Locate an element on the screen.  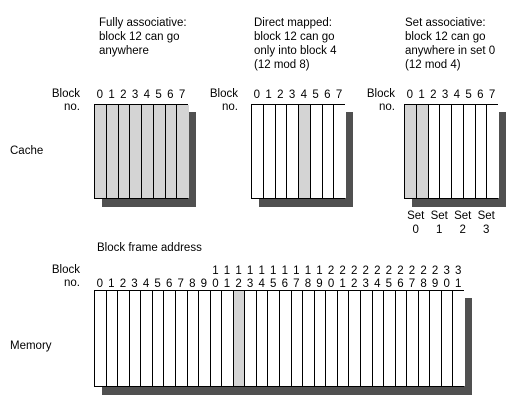
set-label-3: Set 3 is located at coordinates (486, 223).